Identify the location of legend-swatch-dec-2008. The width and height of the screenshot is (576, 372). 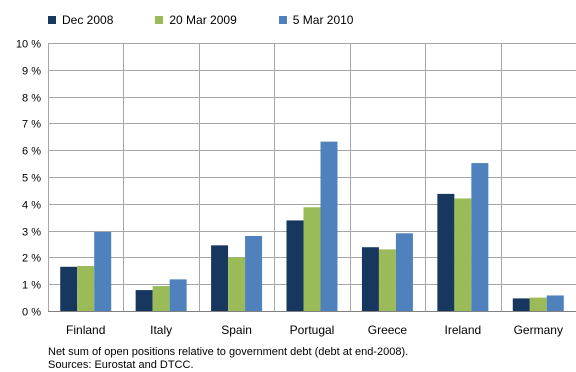
(52, 20).